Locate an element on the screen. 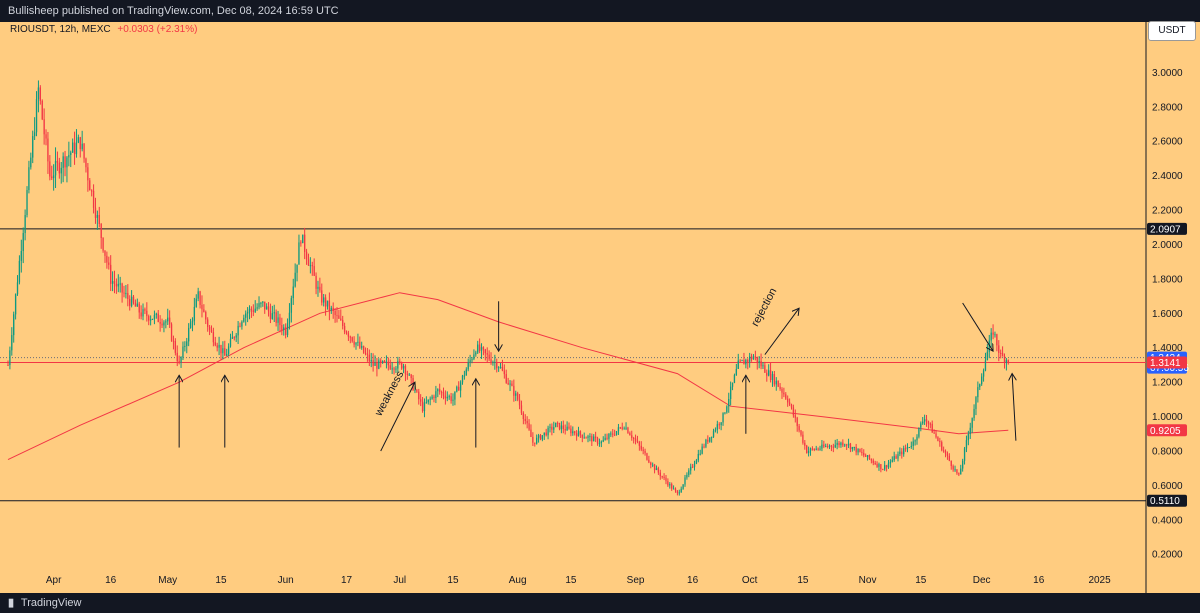 The height and width of the screenshot is (613, 1200). x-tick-label: Sep is located at coordinates (636, 580).